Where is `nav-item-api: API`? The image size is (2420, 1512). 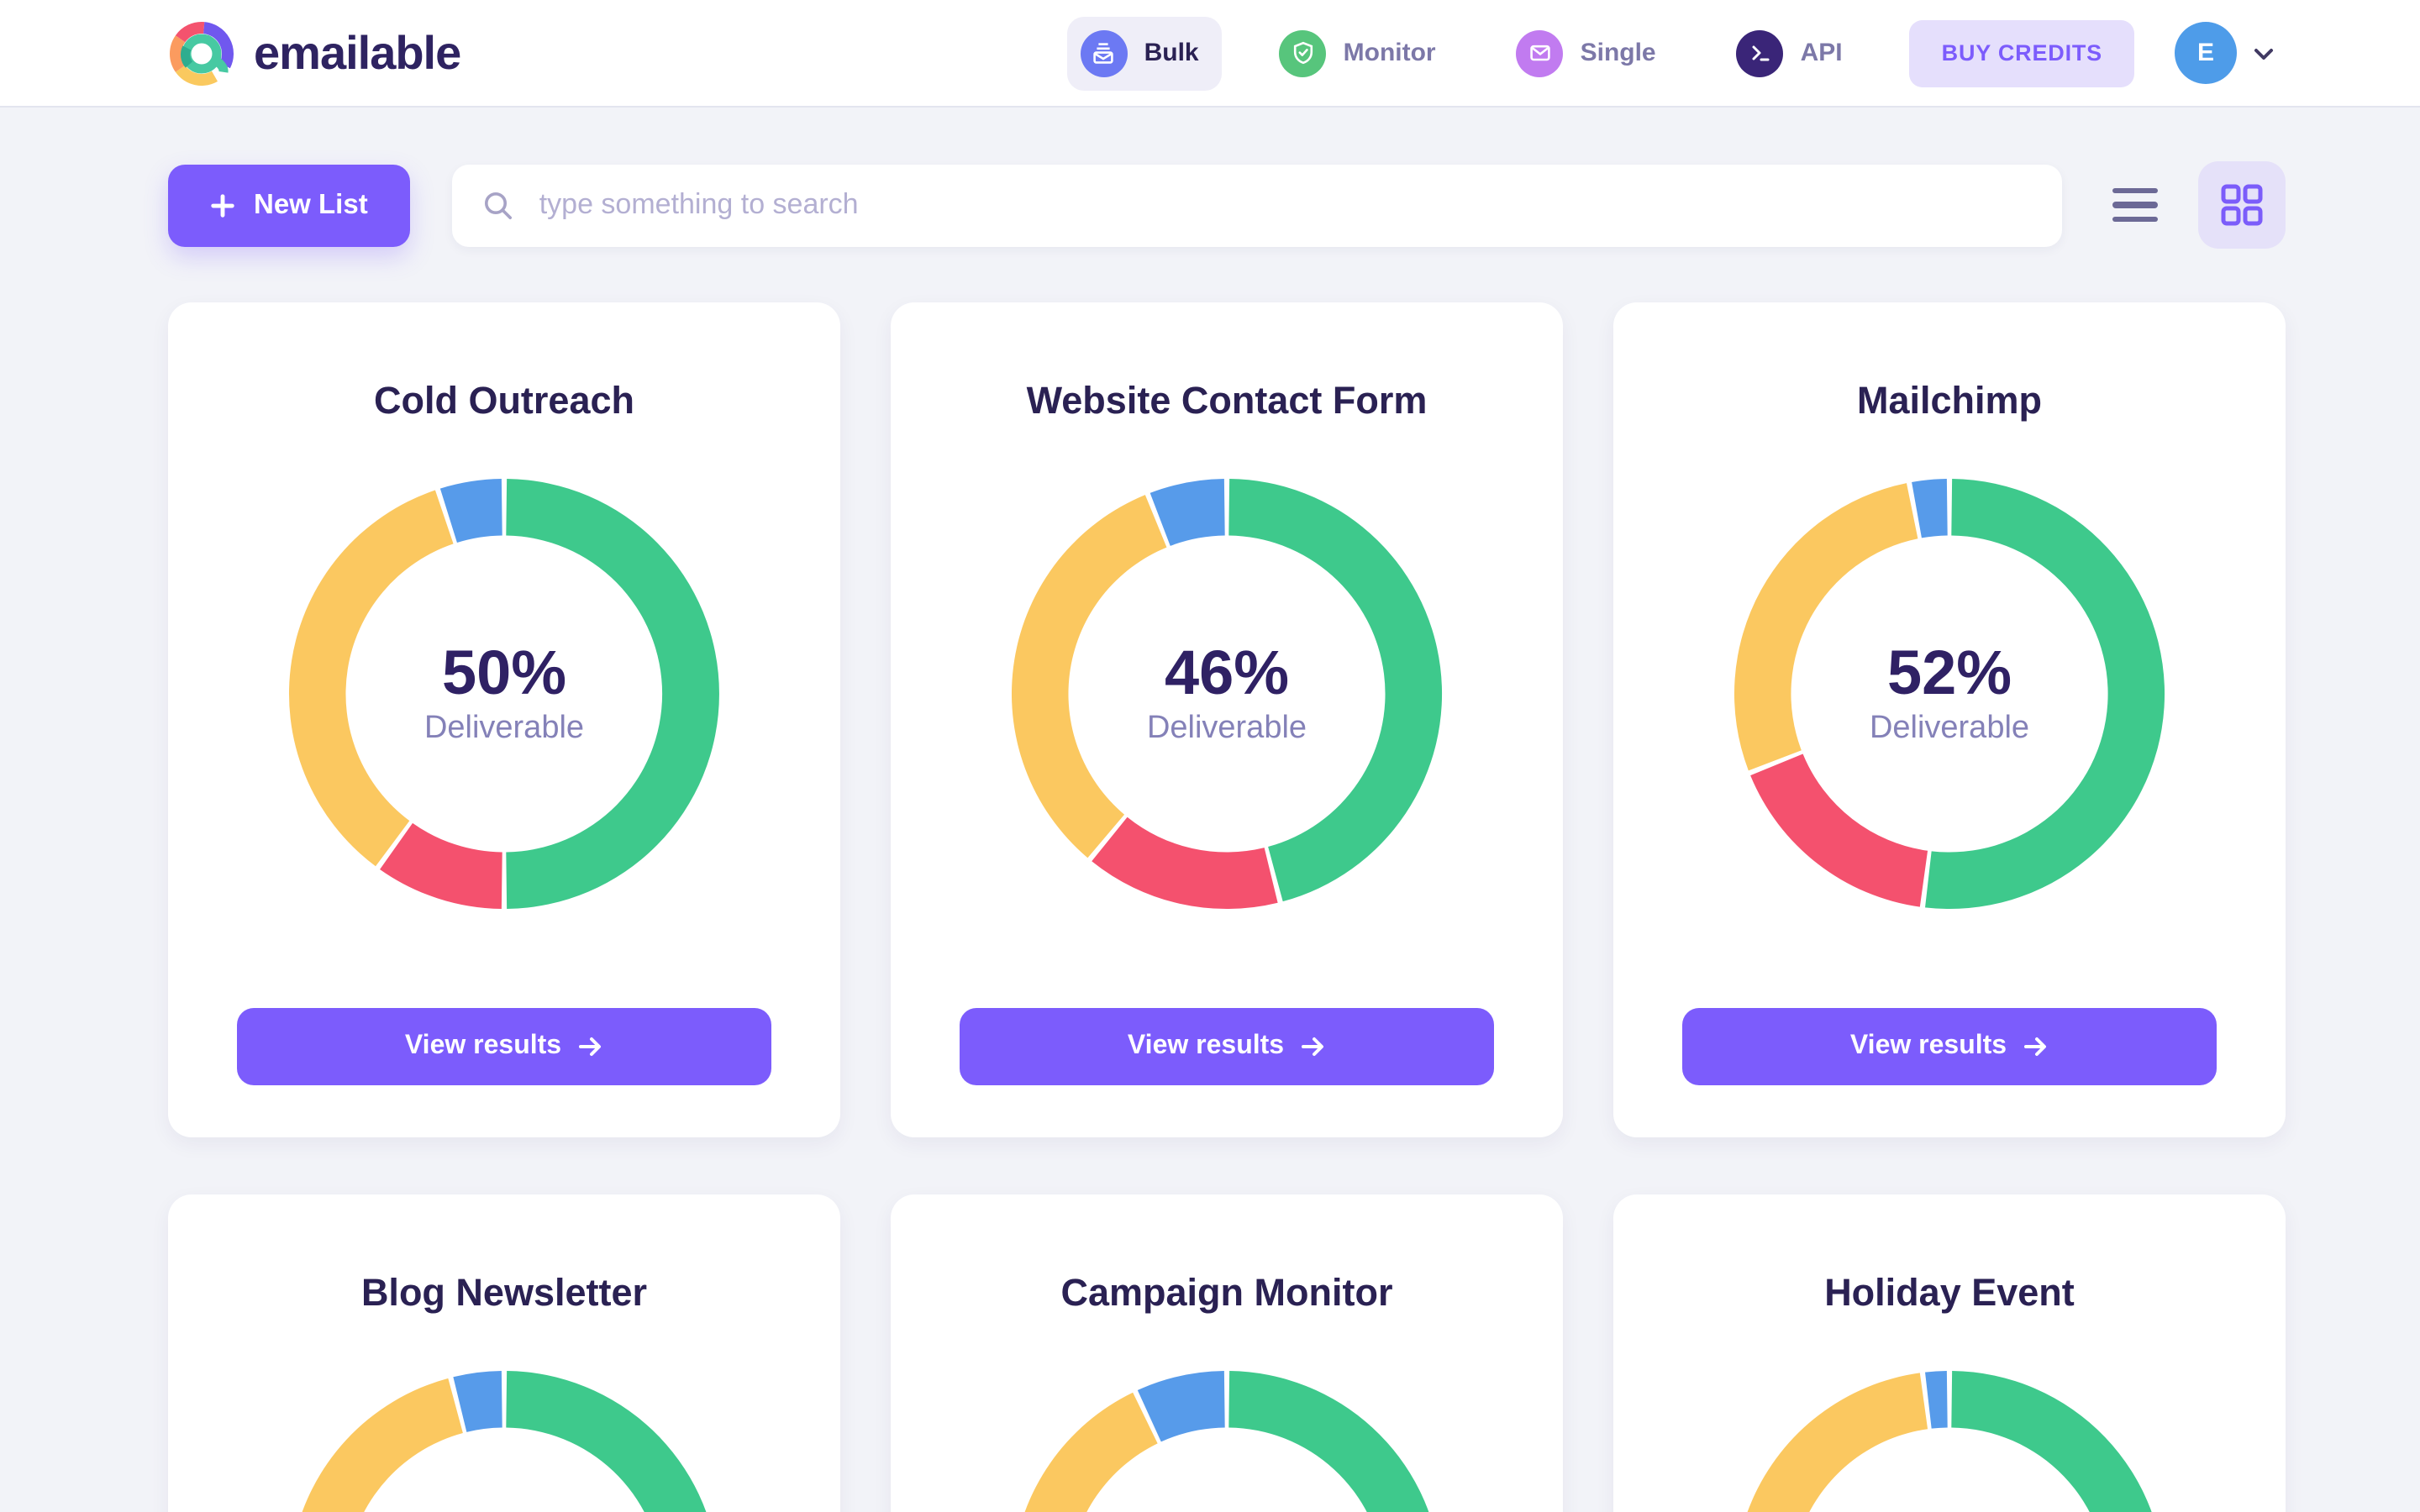
nav-item-api: API is located at coordinates (1795, 53).